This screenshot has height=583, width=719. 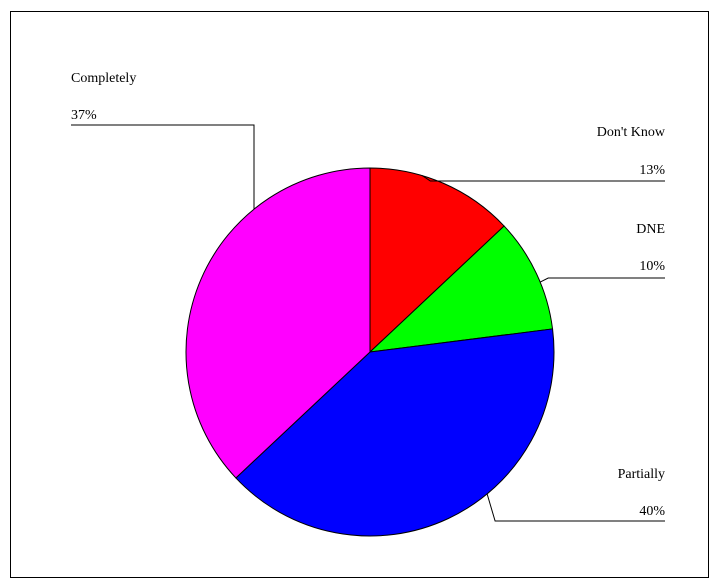 What do you see at coordinates (650, 229) in the screenshot?
I see `slice-label-dne: DNE` at bounding box center [650, 229].